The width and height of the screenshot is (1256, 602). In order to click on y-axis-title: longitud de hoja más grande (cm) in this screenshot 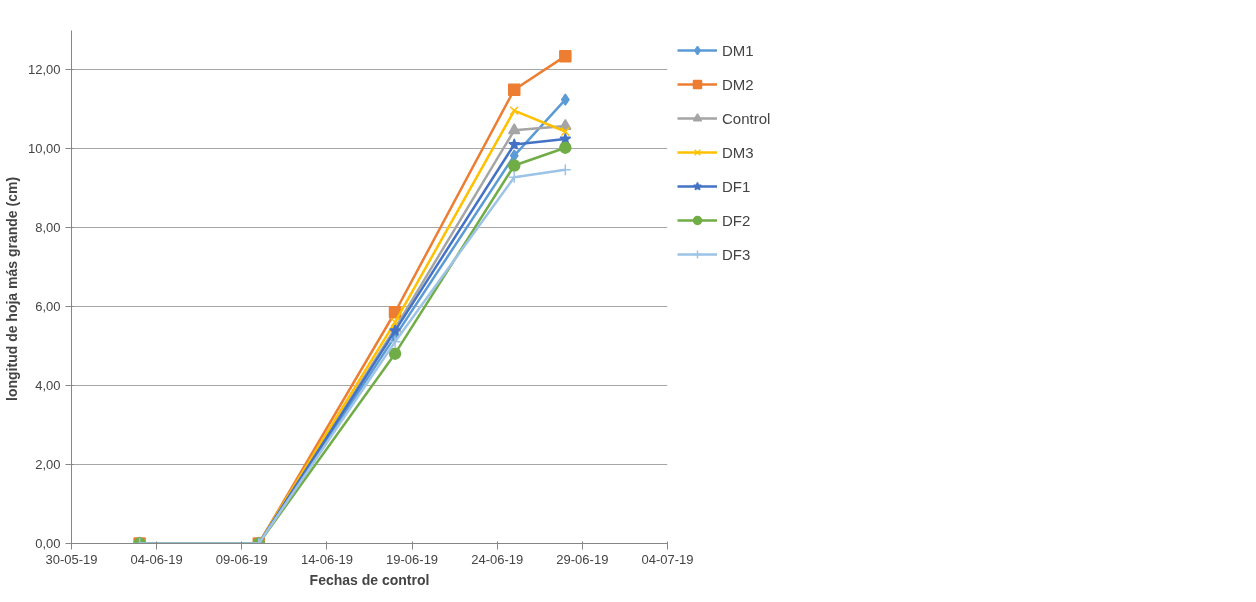, I will do `click(11, 288)`.